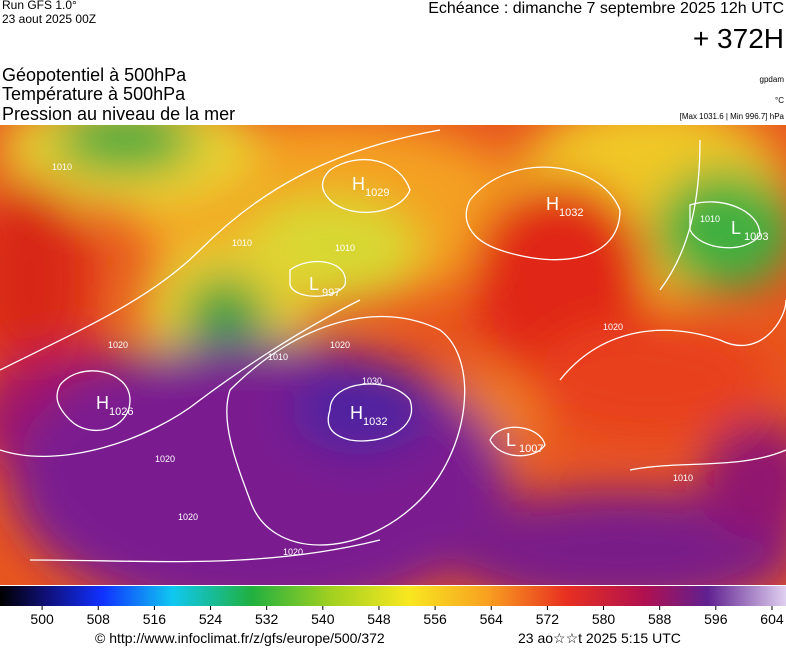  What do you see at coordinates (49, 19) in the screenshot?
I see `run-date: 23 aout 2025 00Z` at bounding box center [49, 19].